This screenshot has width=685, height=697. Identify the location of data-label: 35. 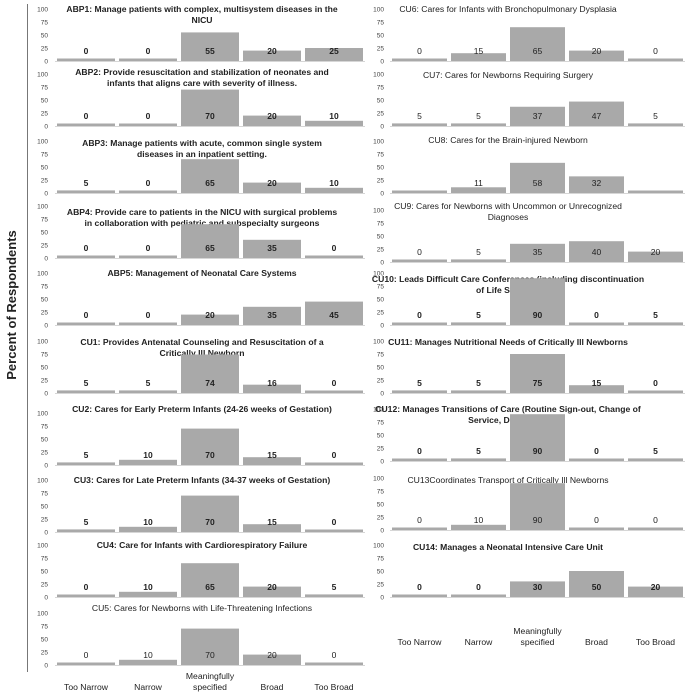
(272, 315).